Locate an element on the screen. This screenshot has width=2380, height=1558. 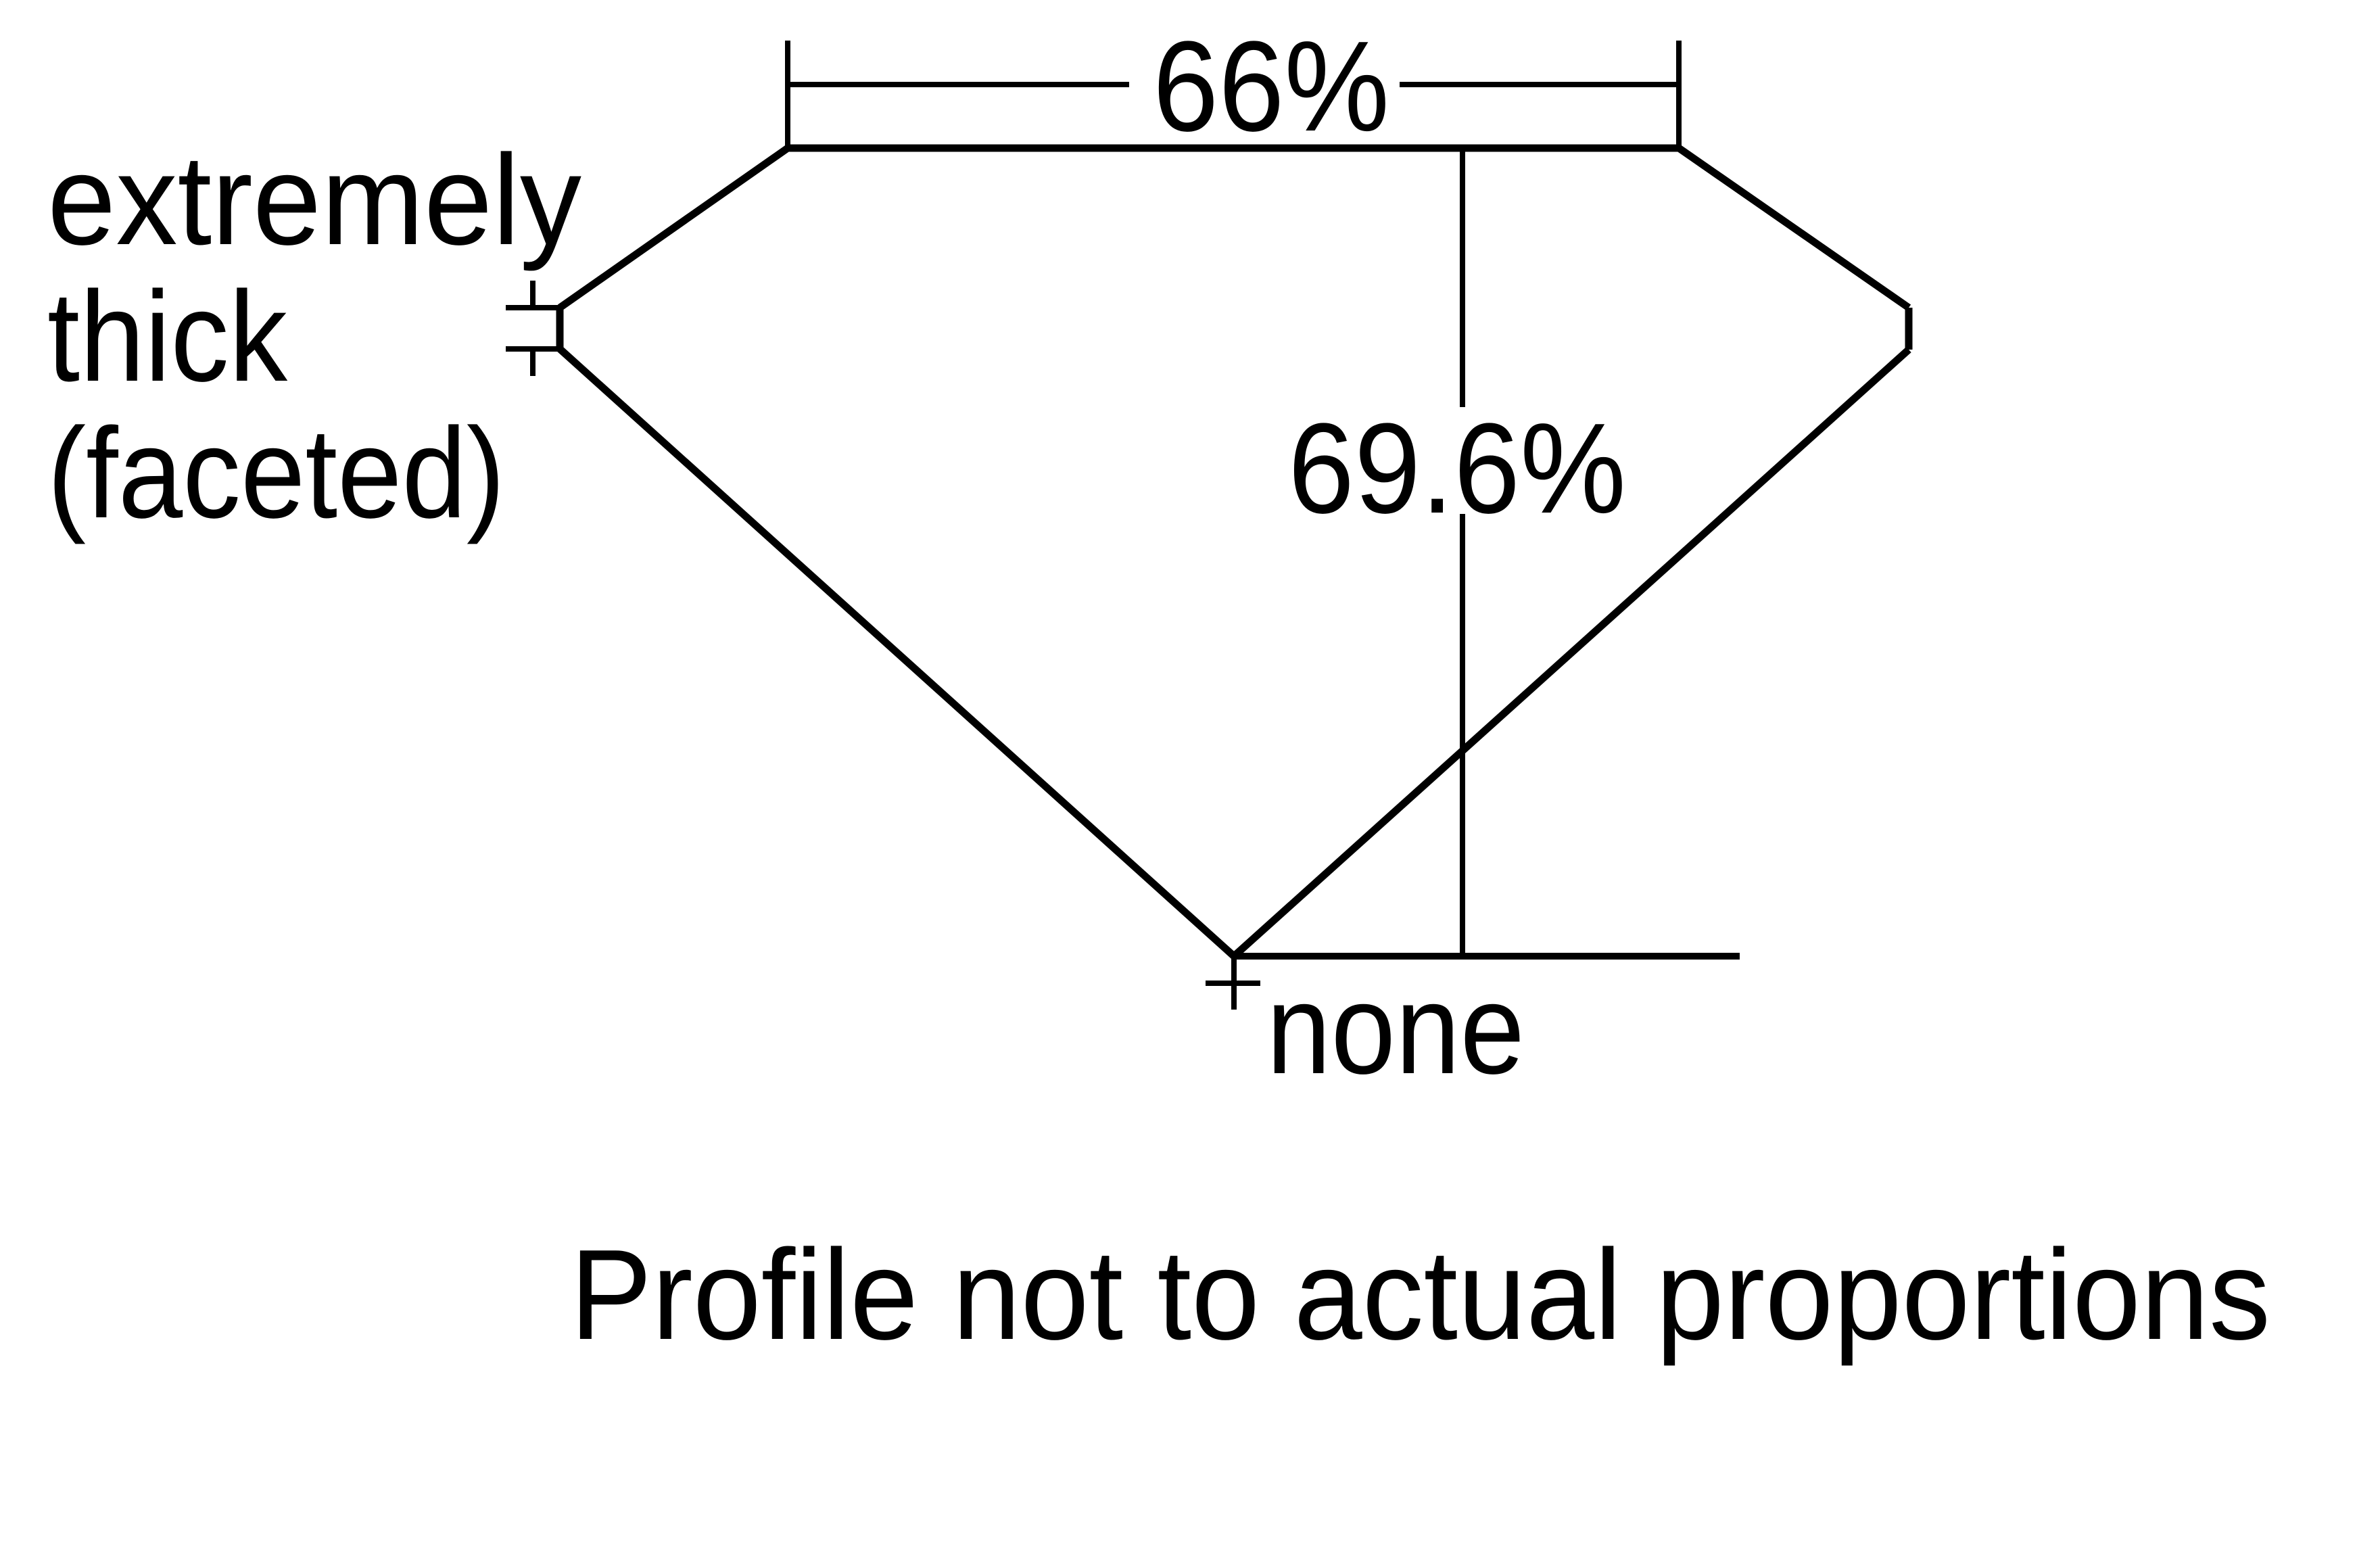
depth-percentage-label: 69.6% is located at coordinates (1457, 468).